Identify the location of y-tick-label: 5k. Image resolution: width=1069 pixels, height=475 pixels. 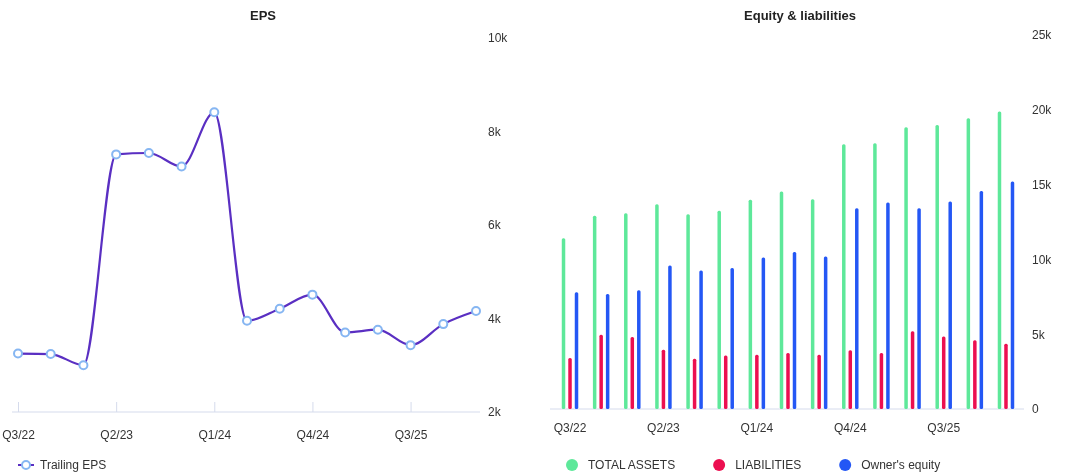
(1039, 334).